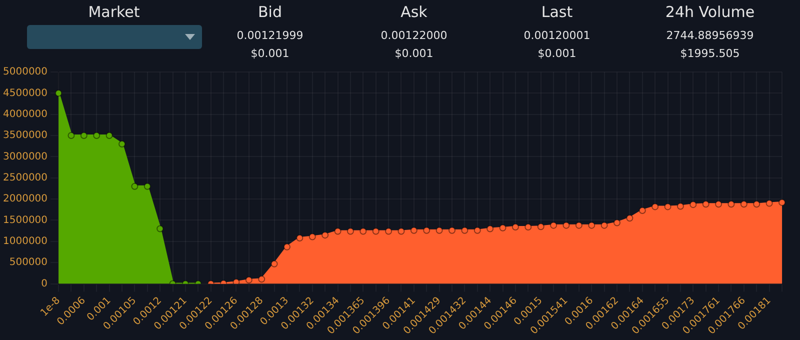 The image size is (800, 340). Describe the element at coordinates (25, 114) in the screenshot. I see `y-tick-label: 4000000` at that location.